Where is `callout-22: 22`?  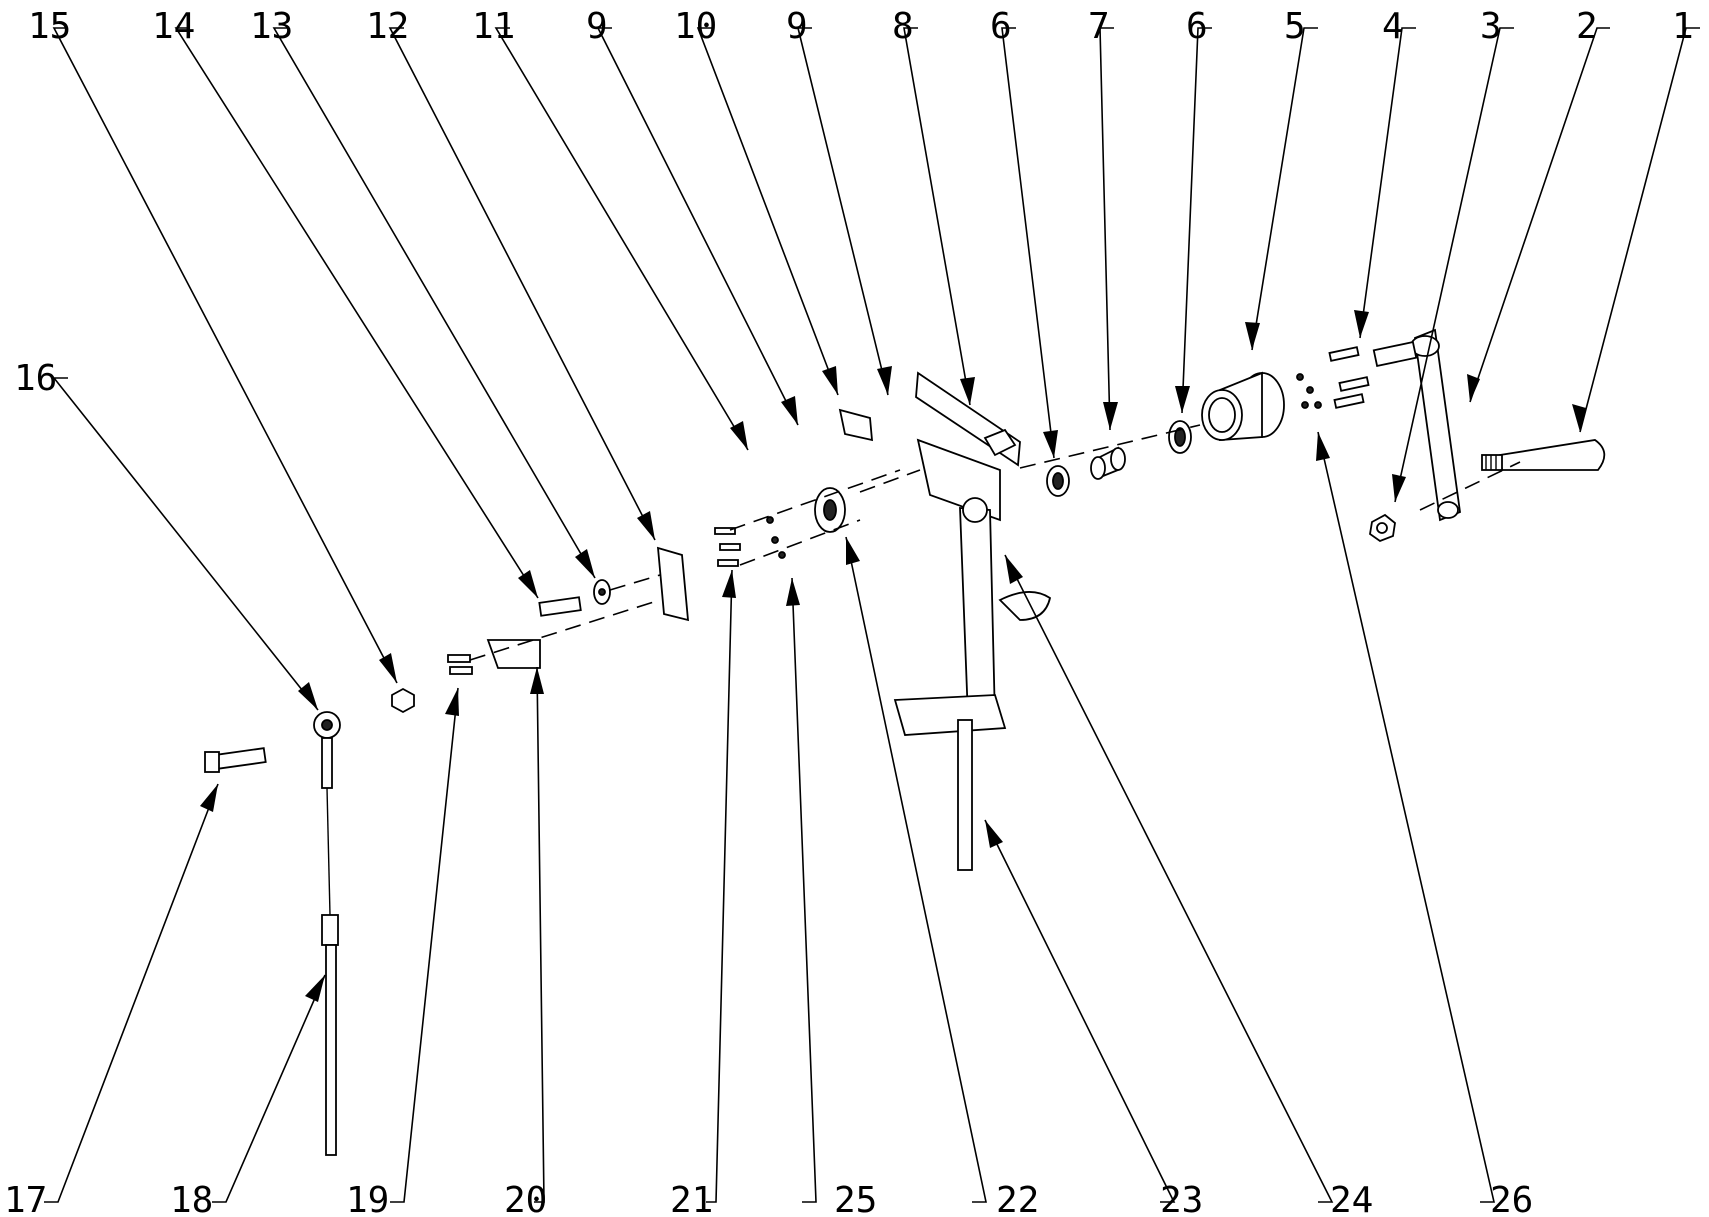
callout-22: 22 is located at coordinates (1017, 1198).